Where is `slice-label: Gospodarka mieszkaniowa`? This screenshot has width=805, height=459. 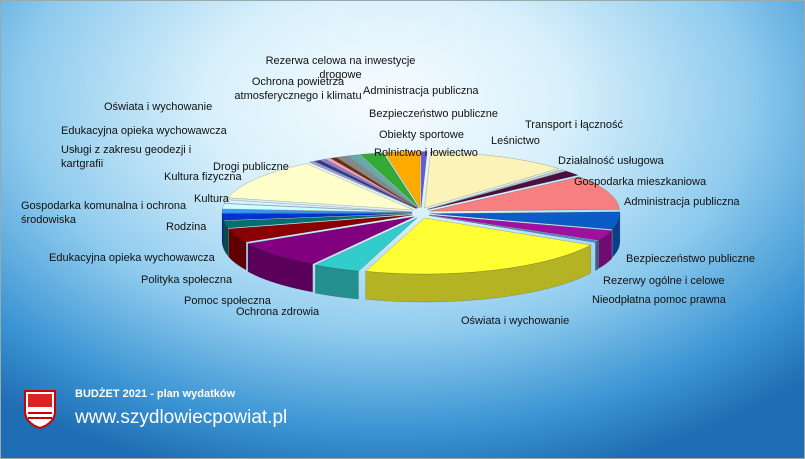
slice-label: Gospodarka mieszkaniowa is located at coordinates (640, 182).